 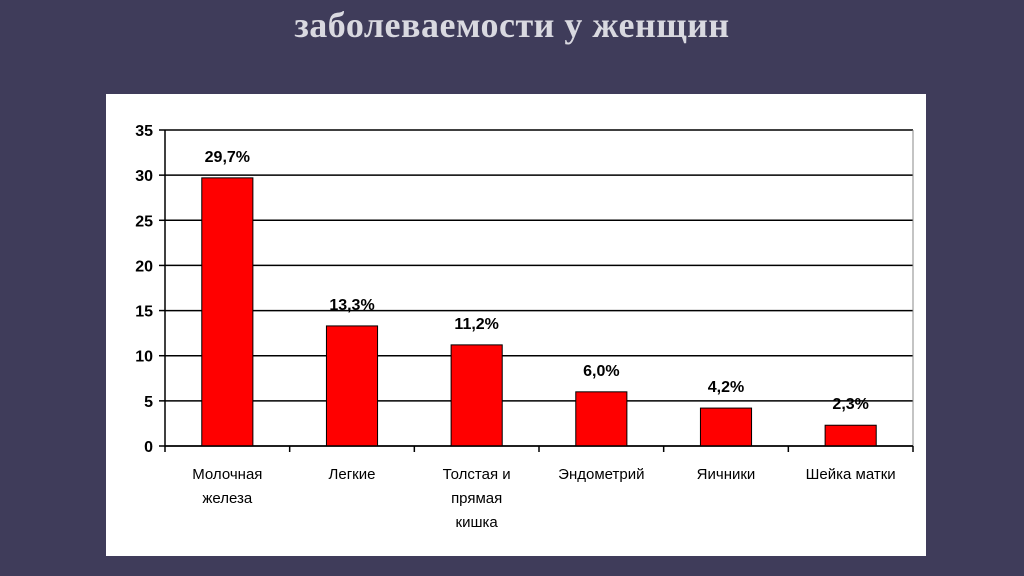 I want to click on y-tick-label: 15, so click(x=144, y=312).